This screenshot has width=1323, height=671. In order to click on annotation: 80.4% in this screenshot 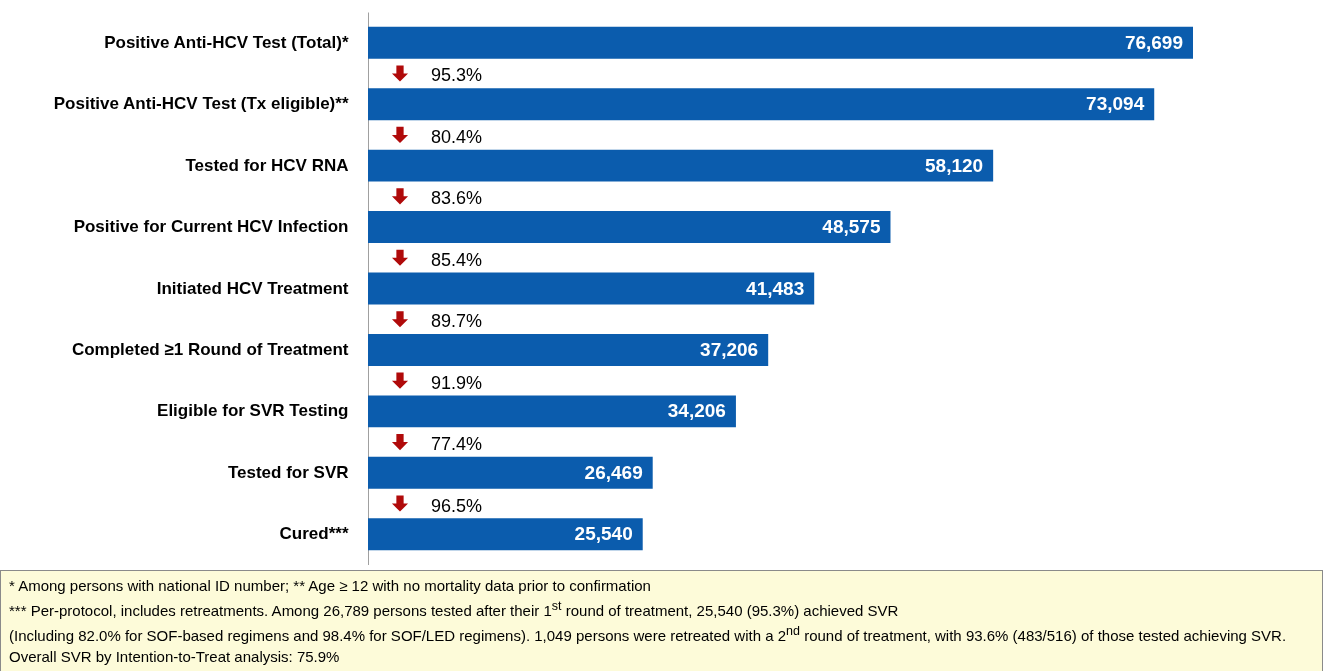, I will do `click(457, 136)`.